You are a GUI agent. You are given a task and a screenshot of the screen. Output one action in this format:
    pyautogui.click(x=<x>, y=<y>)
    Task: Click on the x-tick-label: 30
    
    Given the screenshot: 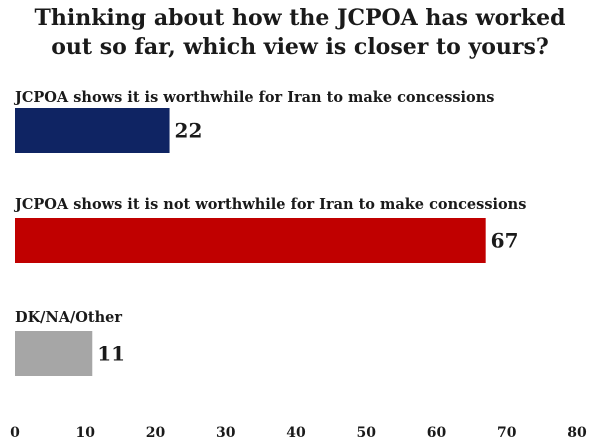 What is the action you would take?
    pyautogui.click(x=226, y=433)
    